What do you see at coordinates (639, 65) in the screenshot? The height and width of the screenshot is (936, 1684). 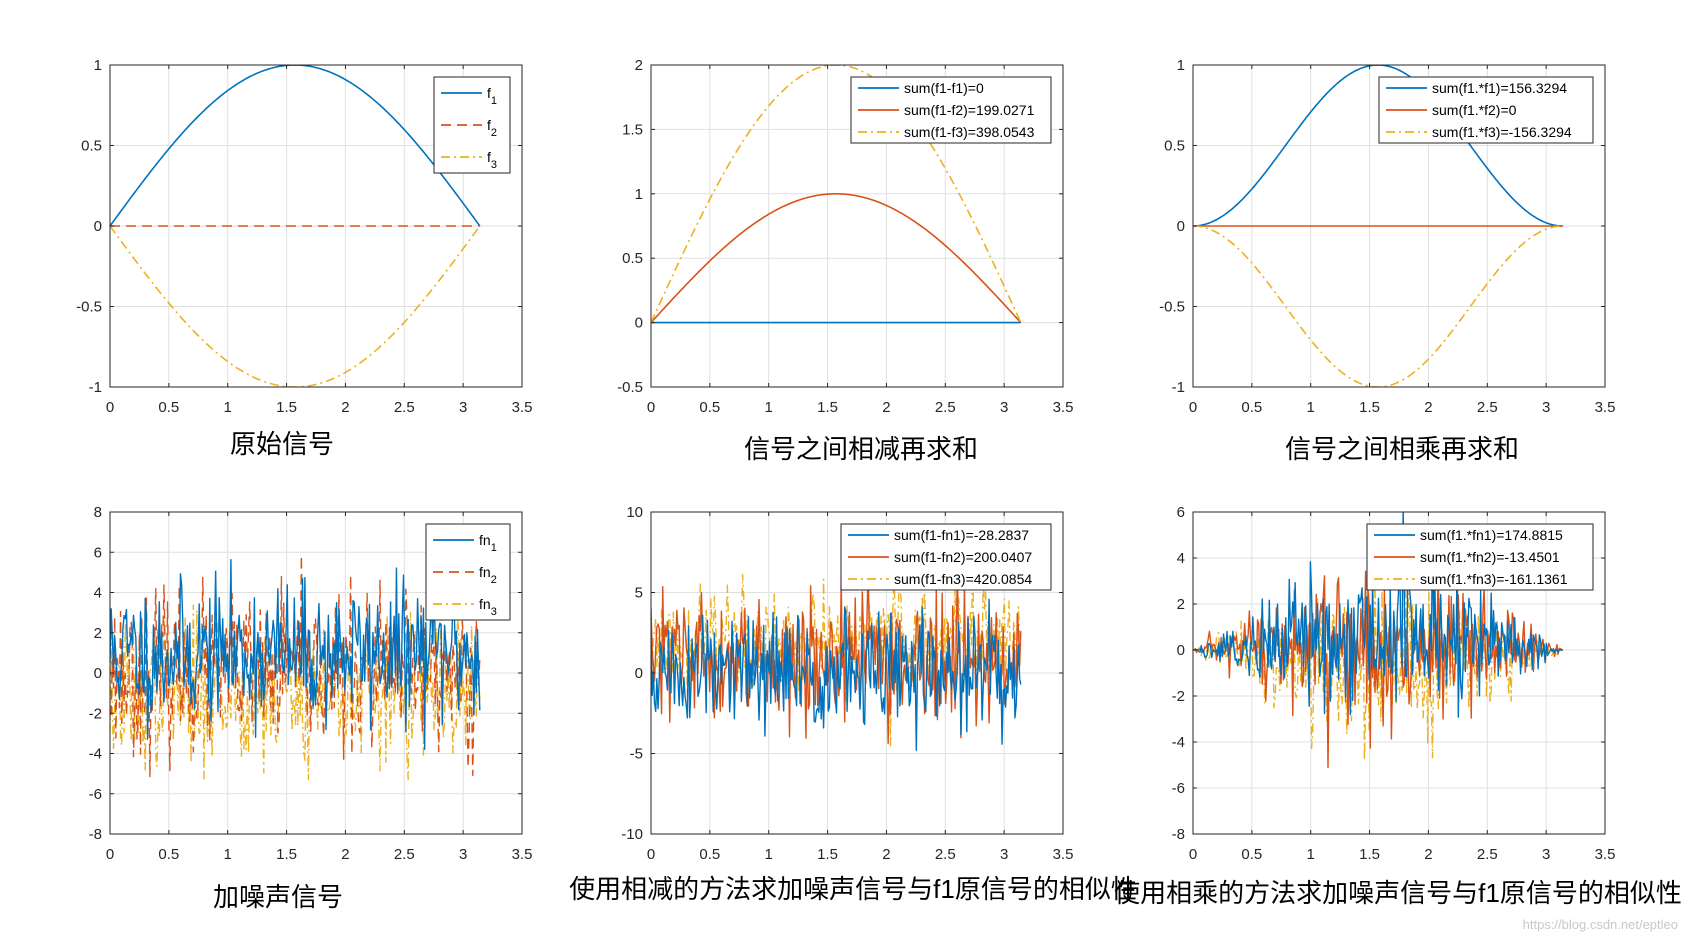 I see `y-tick-label: 2` at bounding box center [639, 65].